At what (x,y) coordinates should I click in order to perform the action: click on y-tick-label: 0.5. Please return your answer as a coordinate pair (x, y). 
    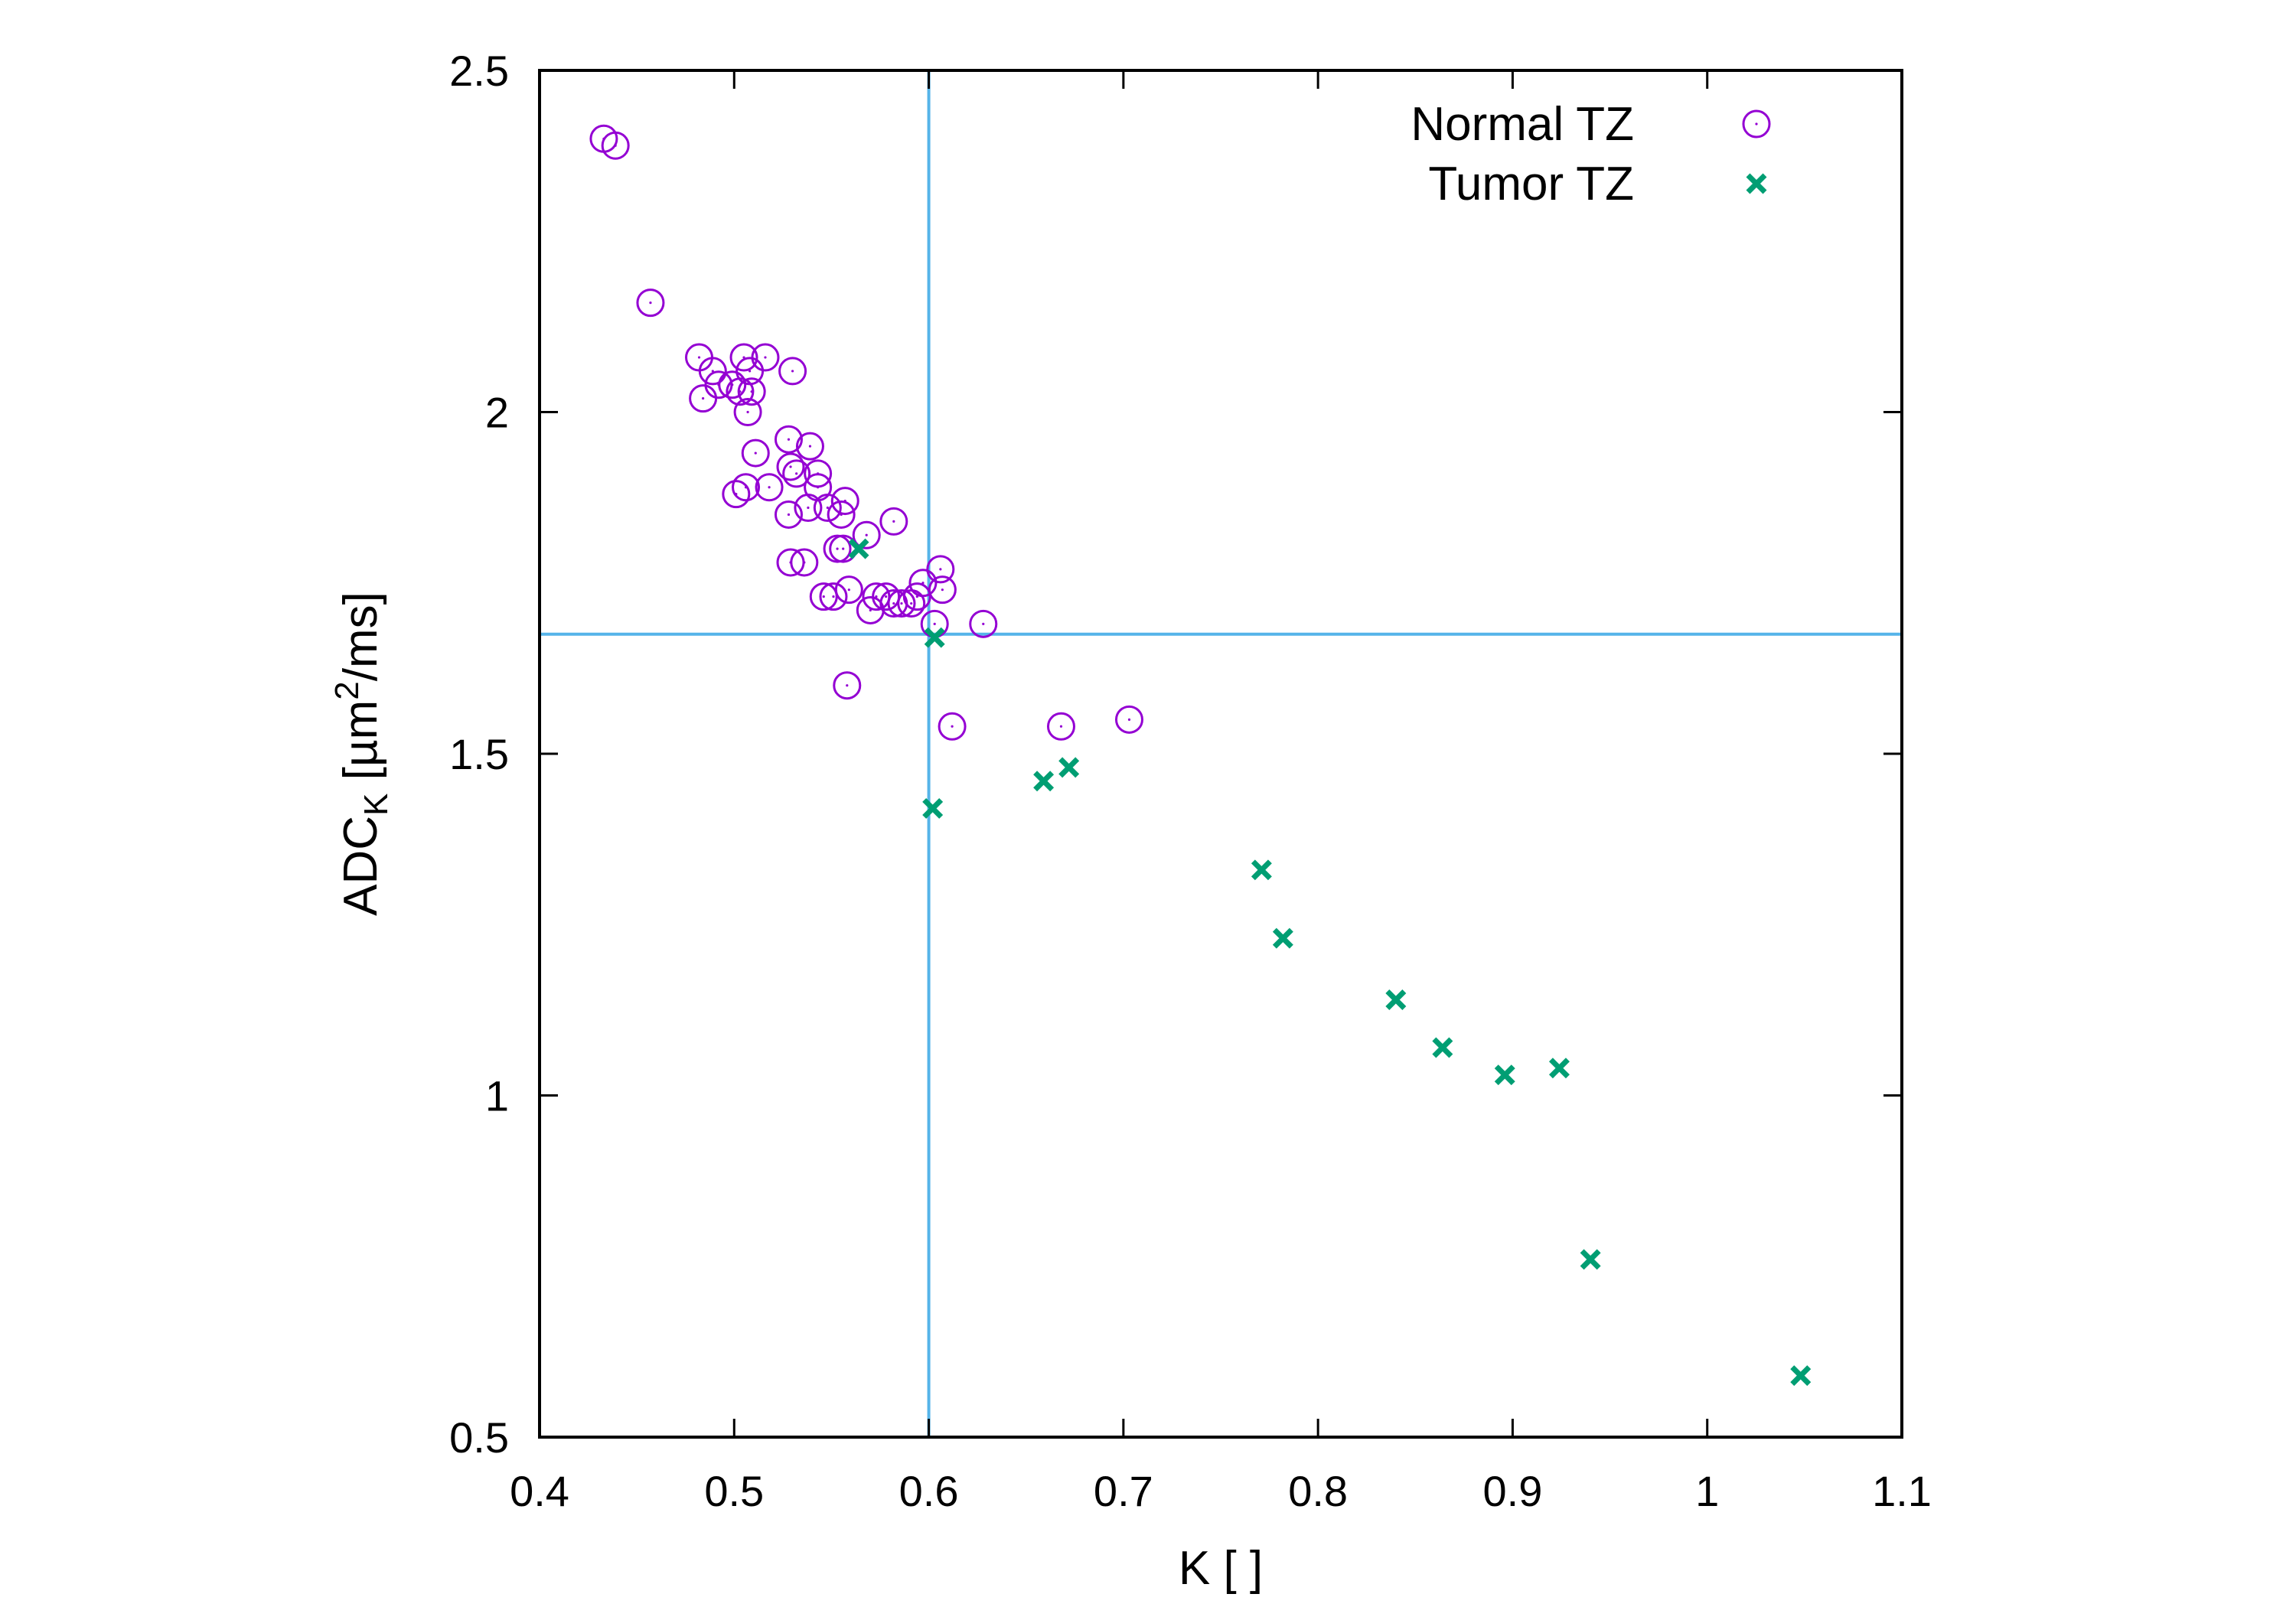
    Looking at the image, I should click on (479, 1437).